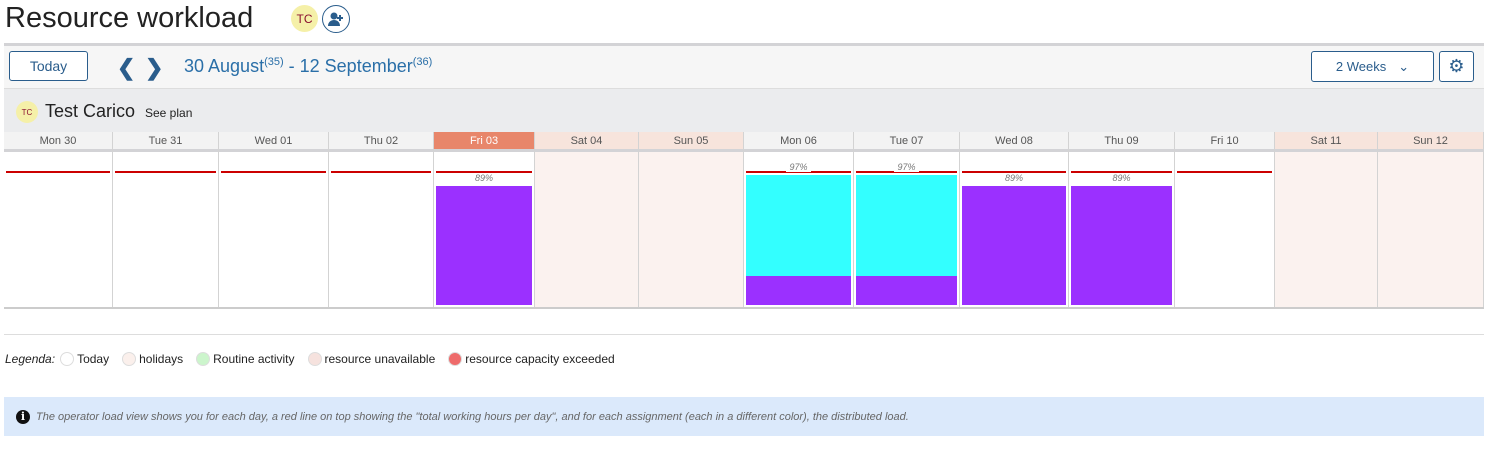 This screenshot has height=471, width=1510. What do you see at coordinates (58, 219) in the screenshot?
I see `day-column: Mon 30` at bounding box center [58, 219].